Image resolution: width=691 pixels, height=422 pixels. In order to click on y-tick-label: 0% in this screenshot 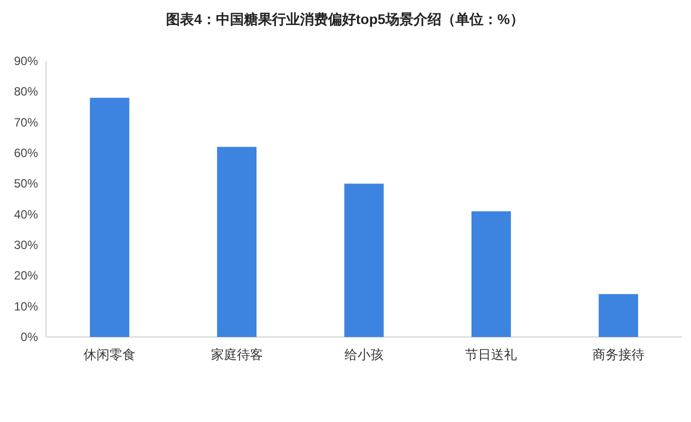, I will do `click(29, 337)`.